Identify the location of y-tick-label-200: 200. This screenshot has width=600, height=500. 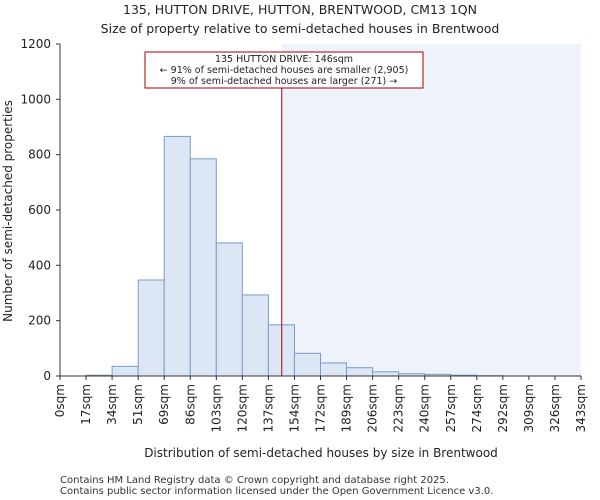
(39, 321).